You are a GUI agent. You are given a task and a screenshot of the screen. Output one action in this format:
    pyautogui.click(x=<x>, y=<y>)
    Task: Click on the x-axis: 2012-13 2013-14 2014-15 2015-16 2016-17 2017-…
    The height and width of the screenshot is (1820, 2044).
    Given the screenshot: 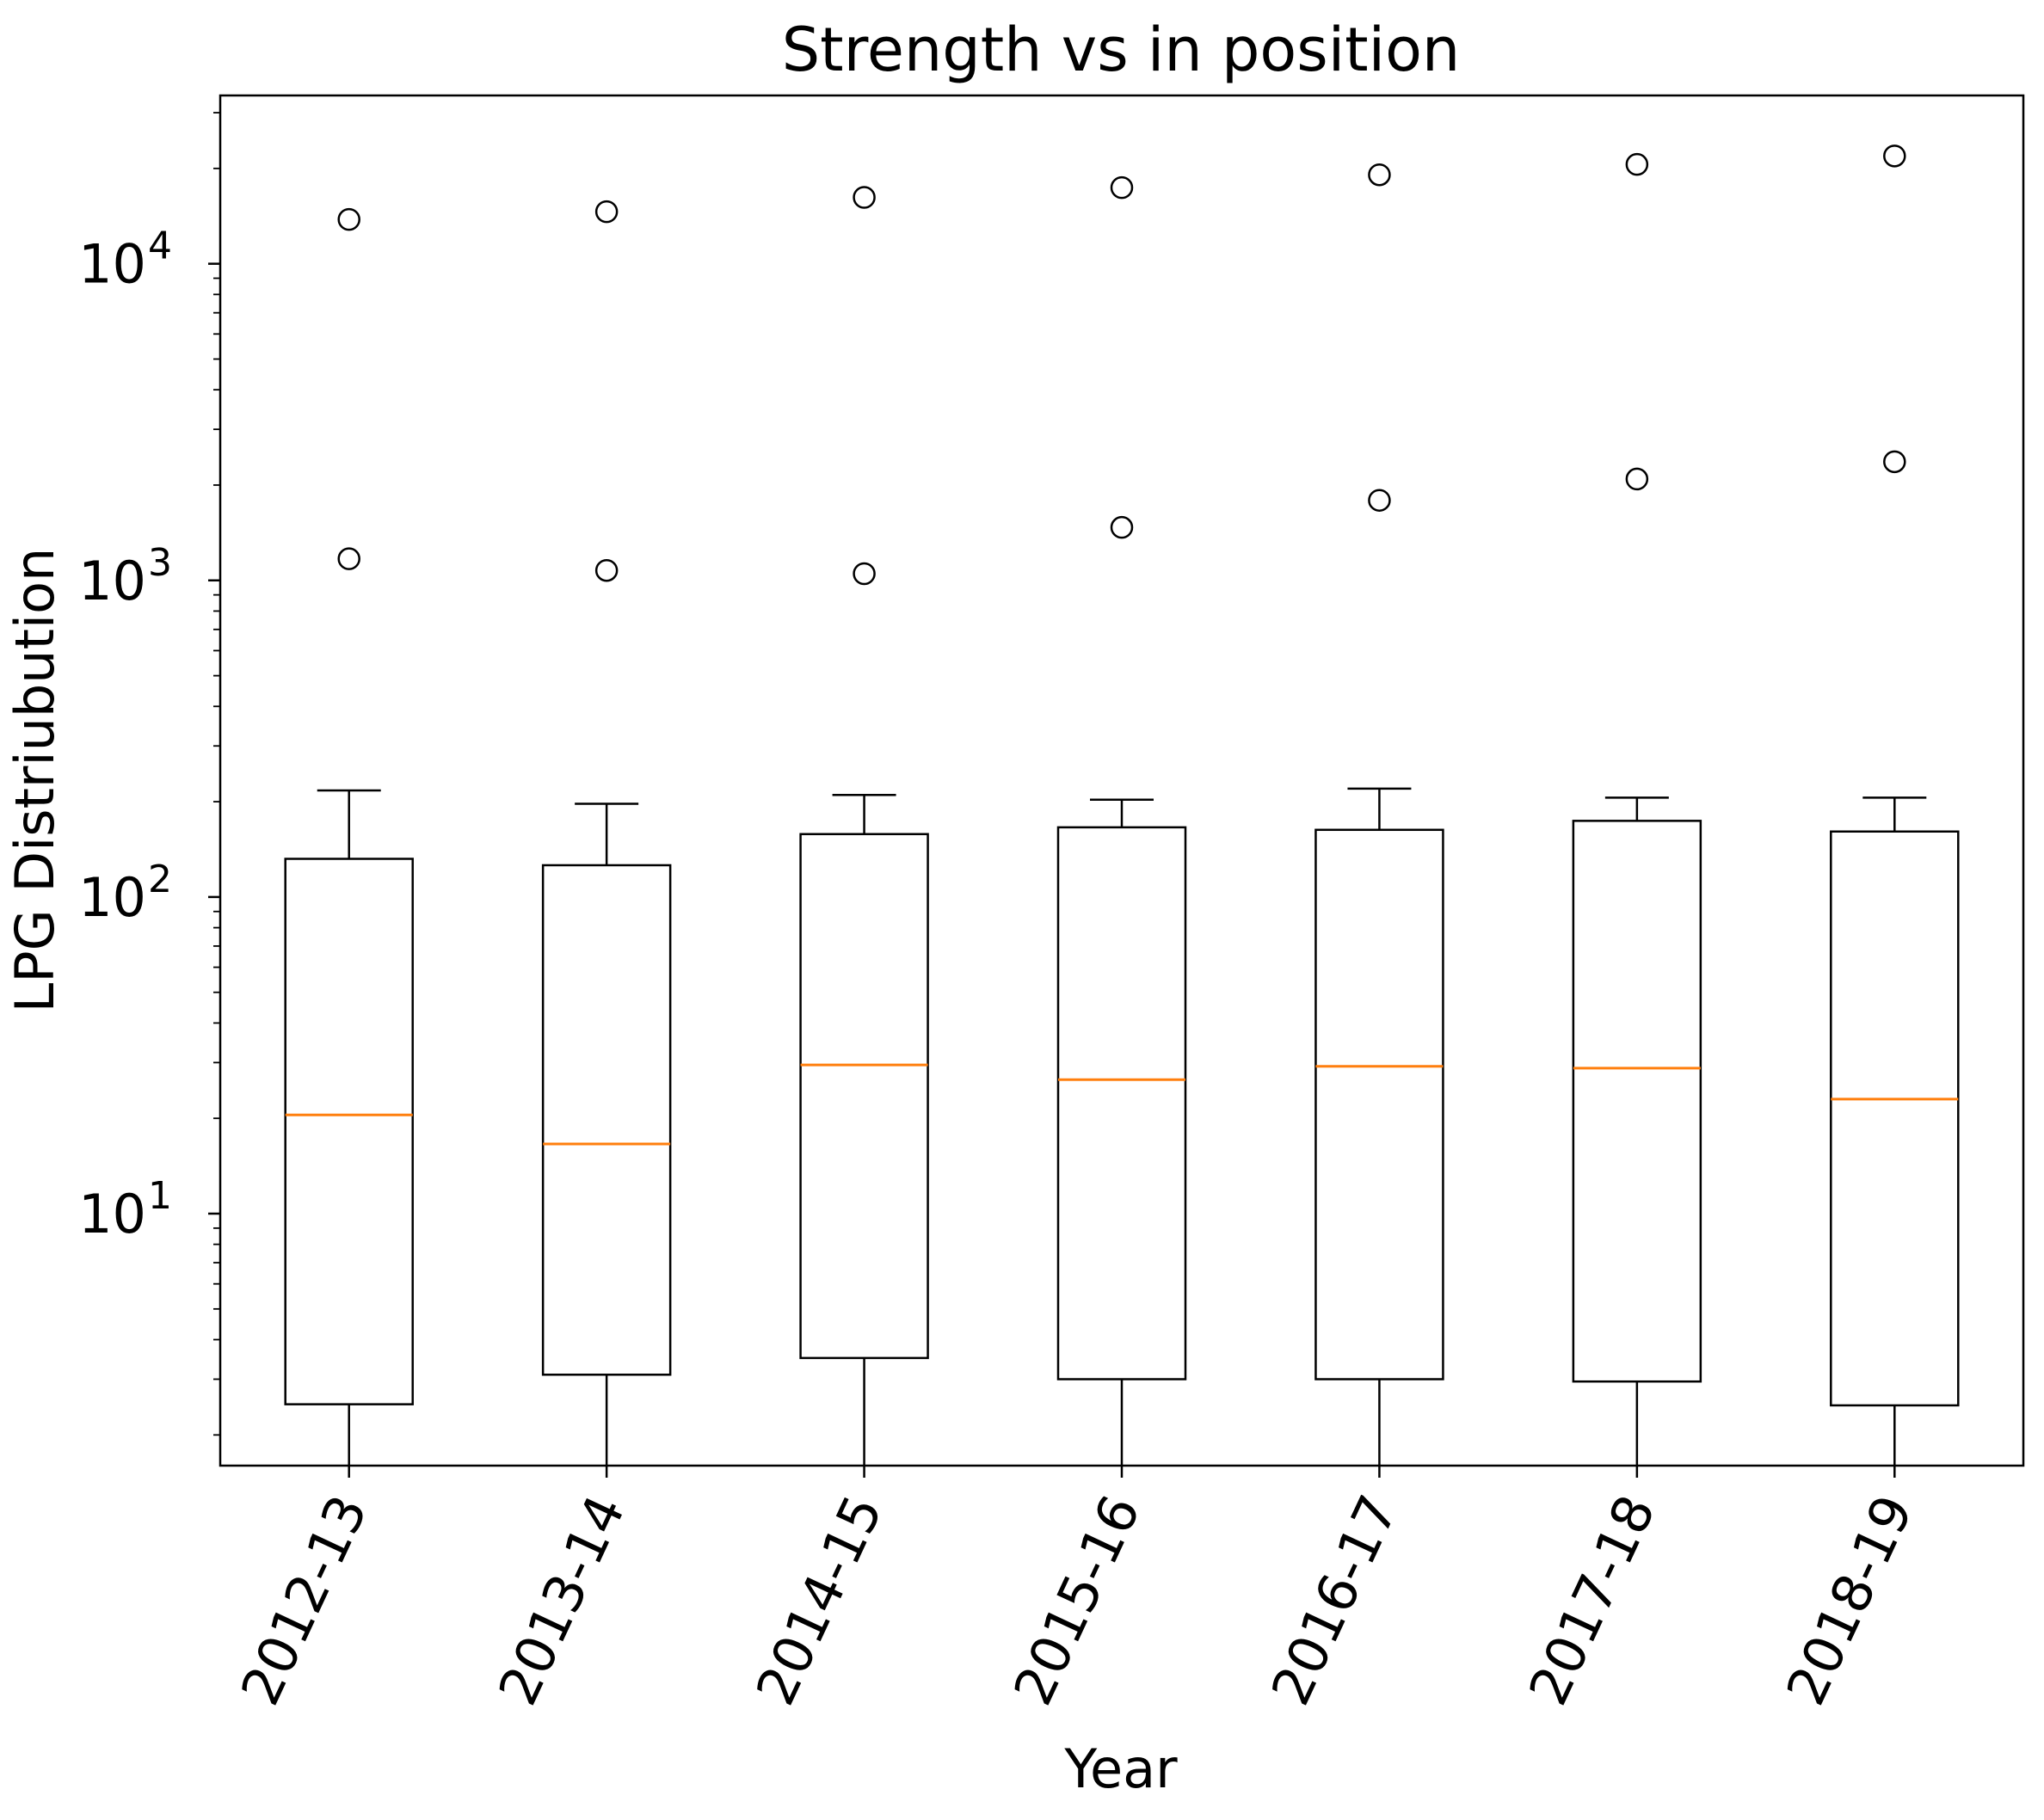 What is the action you would take?
    pyautogui.click(x=1077, y=1590)
    